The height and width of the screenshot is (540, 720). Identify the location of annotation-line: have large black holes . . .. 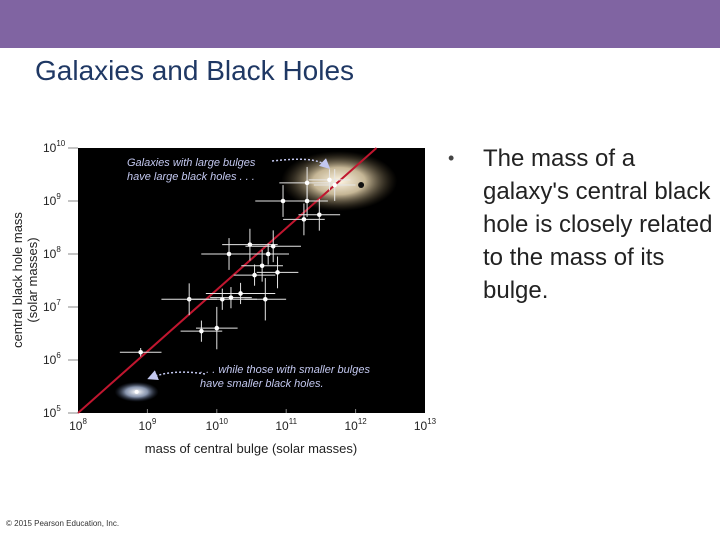
(191, 177).